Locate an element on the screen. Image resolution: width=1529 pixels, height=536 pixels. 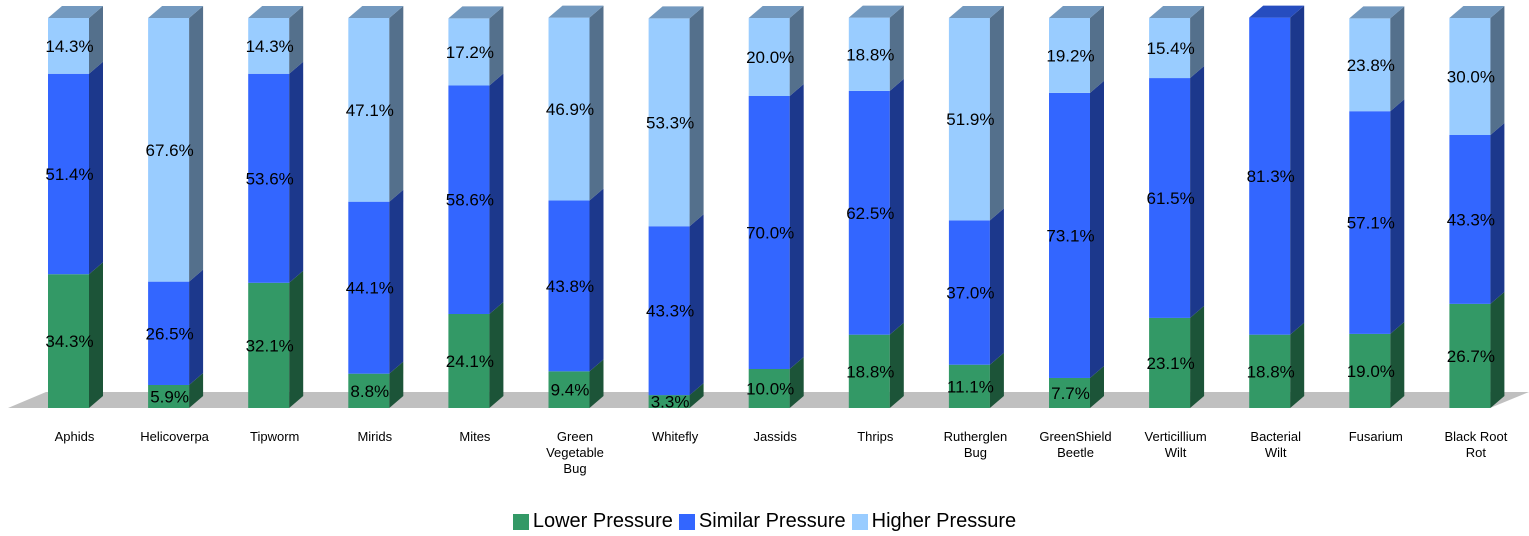
bar-top-mirids is located at coordinates (376, 12).